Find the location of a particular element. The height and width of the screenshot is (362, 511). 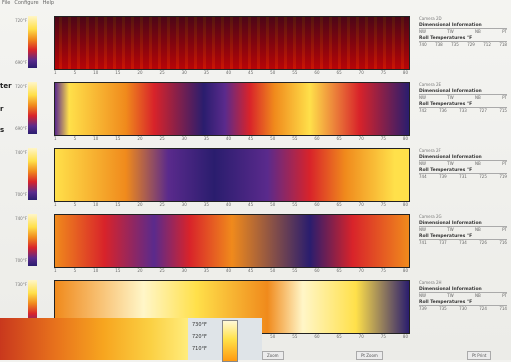

temperature-row: 742 736 733 727 715 is located at coordinates (463, 110).